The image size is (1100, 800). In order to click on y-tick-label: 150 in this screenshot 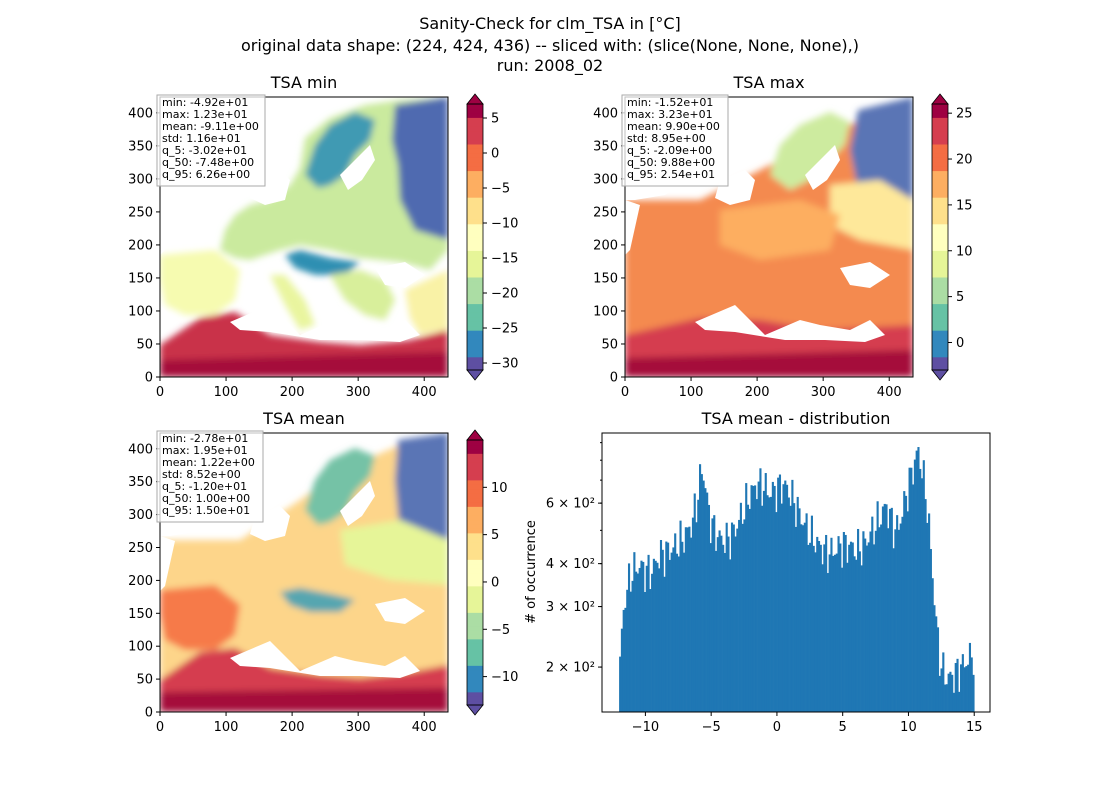, I will do `click(605, 278)`.